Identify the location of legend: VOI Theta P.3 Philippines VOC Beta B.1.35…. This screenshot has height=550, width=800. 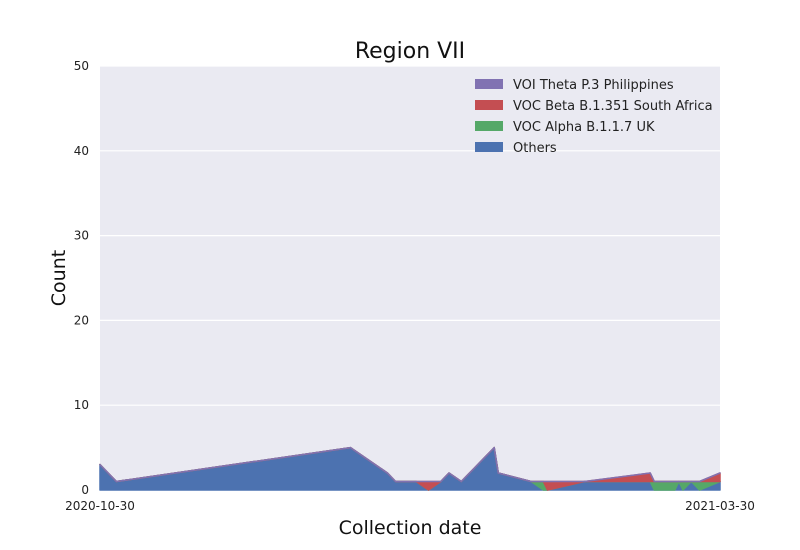
(594, 117).